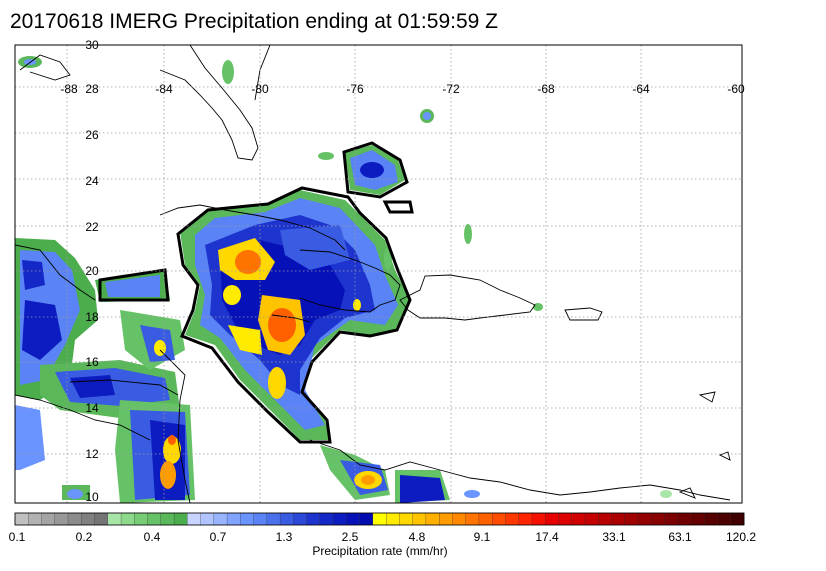  Describe the element at coordinates (547, 537) in the screenshot. I see `colorbar-tick-label: 17.4` at that location.